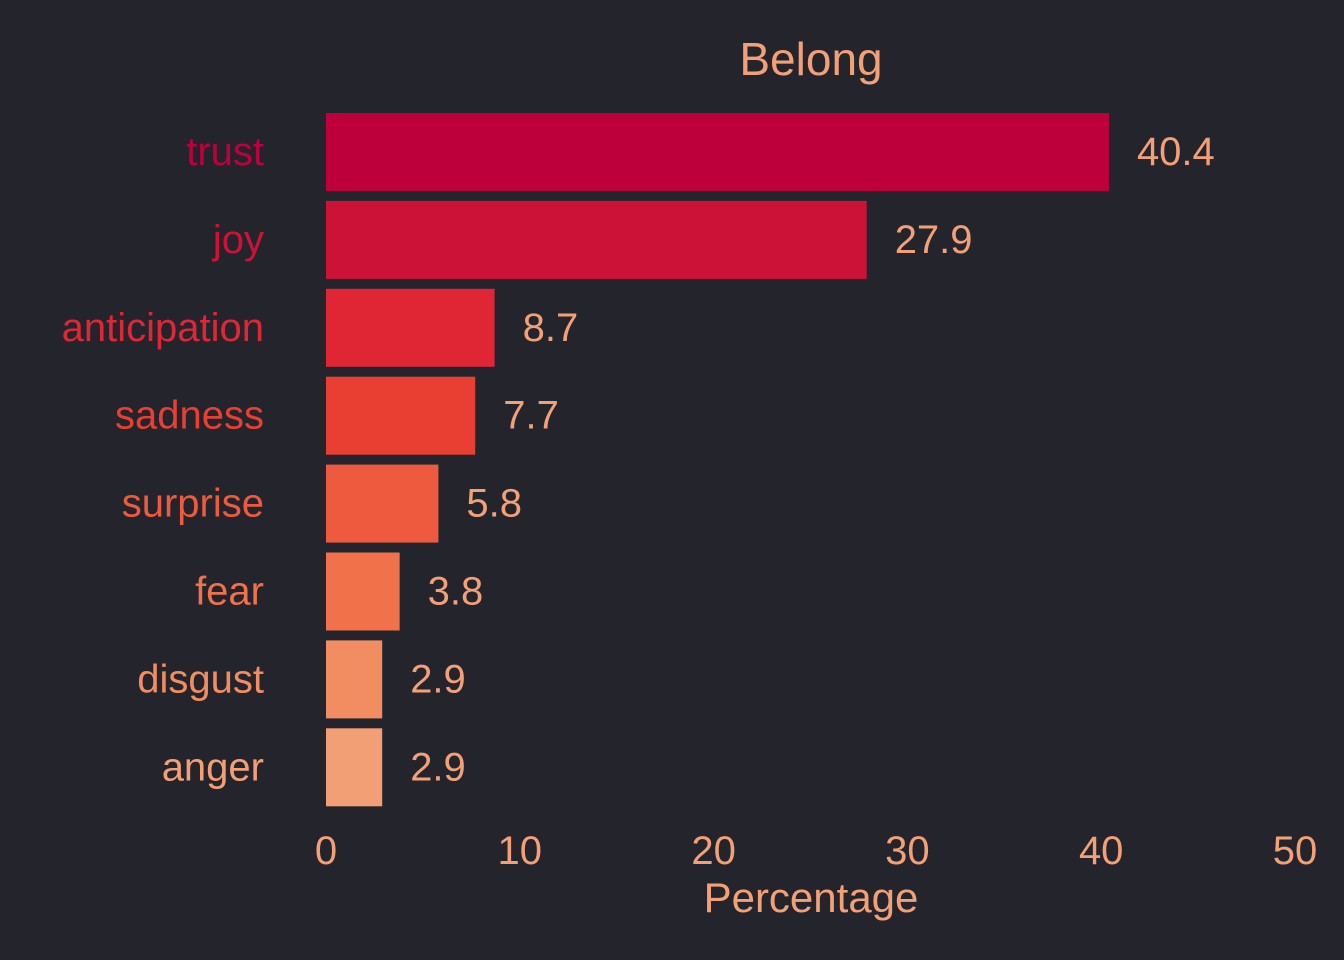 This screenshot has width=1344, height=960. Describe the element at coordinates (354, 679) in the screenshot. I see `bar-disgust` at that location.